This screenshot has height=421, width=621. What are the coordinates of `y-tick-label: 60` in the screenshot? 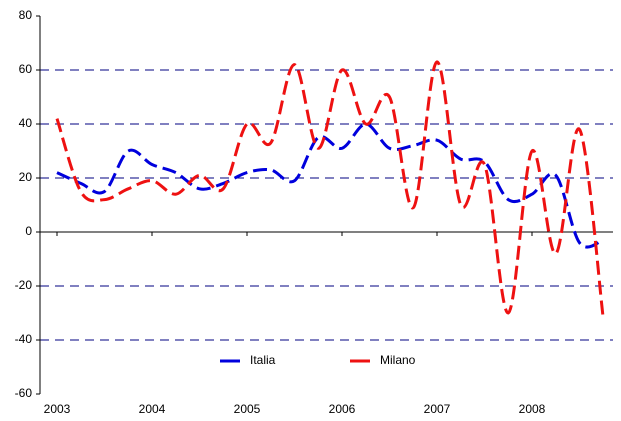 It's located at (26, 69).